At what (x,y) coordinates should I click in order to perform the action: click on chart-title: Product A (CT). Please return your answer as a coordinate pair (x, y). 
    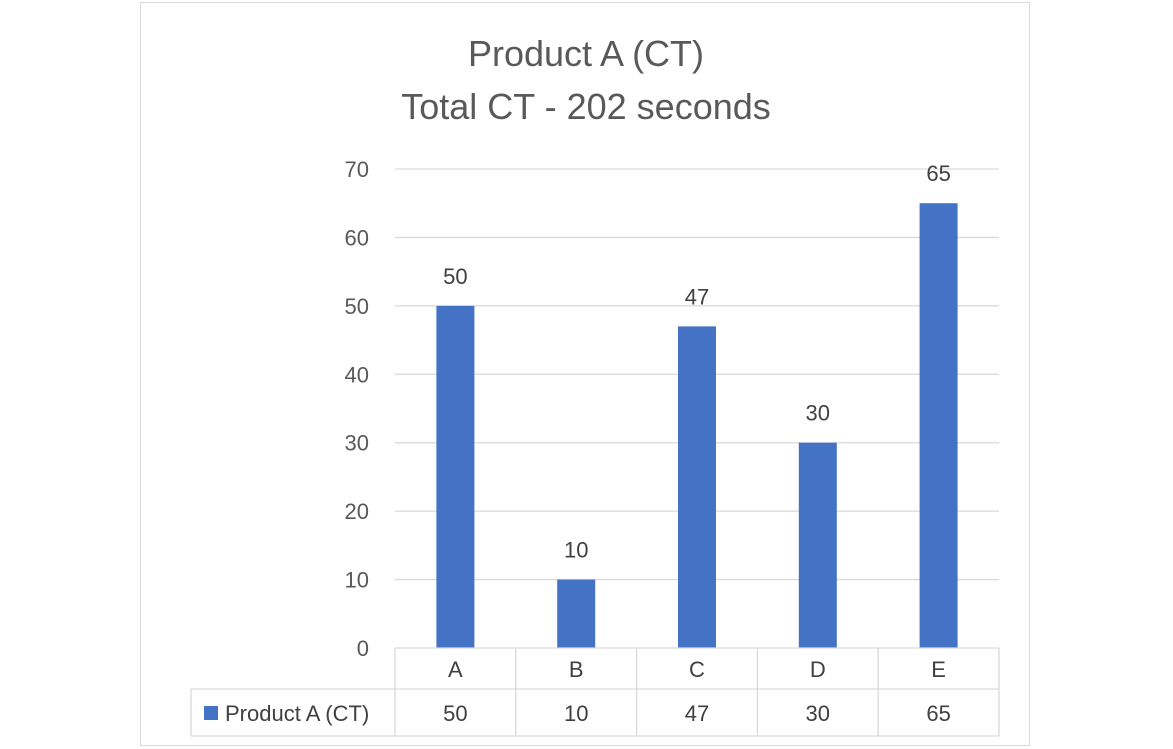
    Looking at the image, I should click on (586, 53).